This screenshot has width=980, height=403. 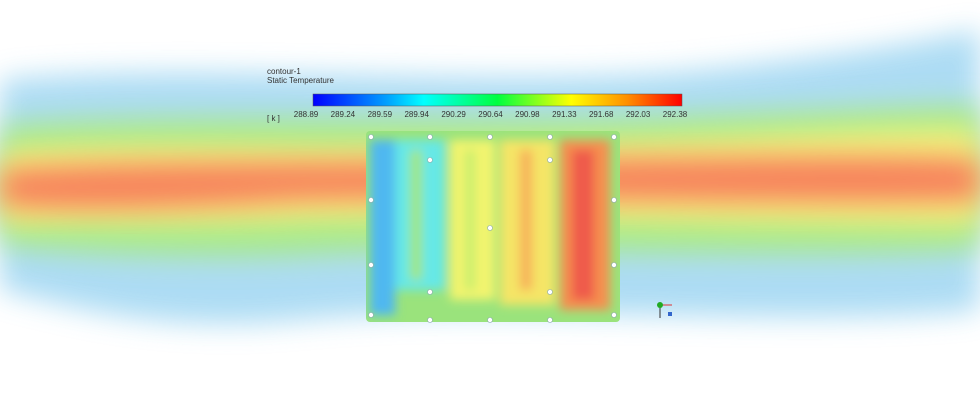 I want to click on axis-triad, so click(x=664, y=310).